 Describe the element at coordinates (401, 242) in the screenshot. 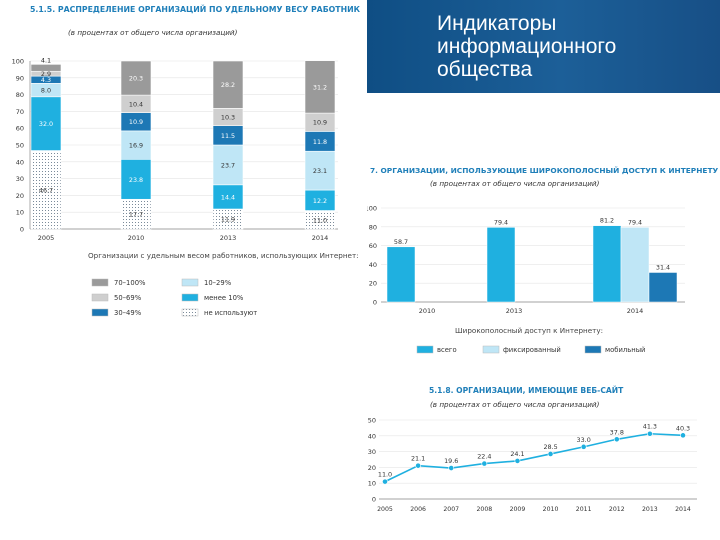

I see `chart2-data-label: 58.7` at that location.